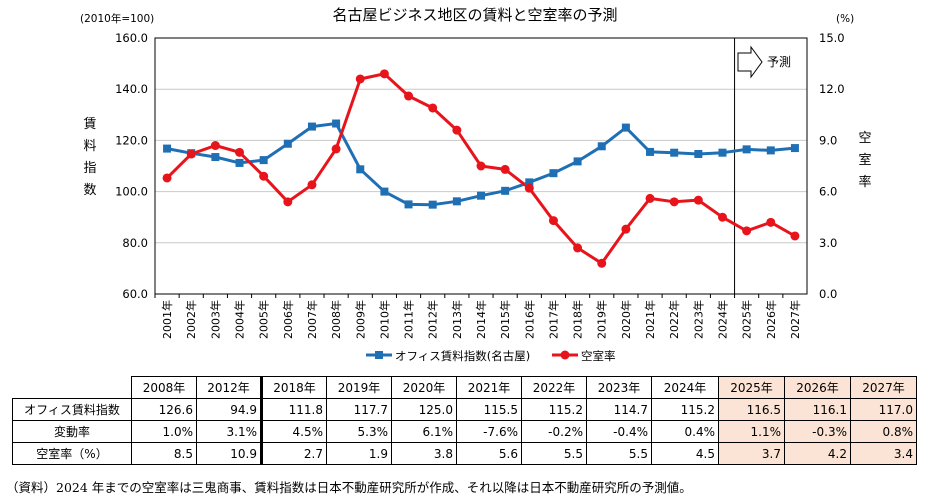 The image size is (934, 498). What do you see at coordinates (554, 431) in the screenshot?
I see `table-cell: -0.2%` at bounding box center [554, 431].